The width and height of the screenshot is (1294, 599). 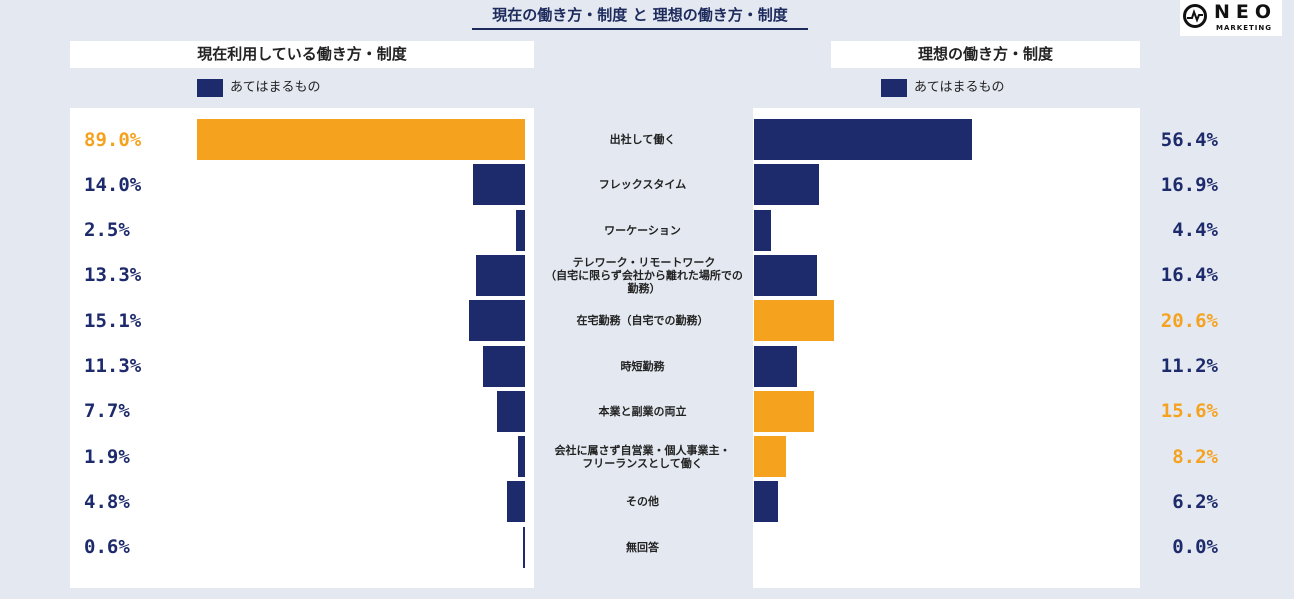 I want to click on left-value-label: 4.8%, so click(x=107, y=501).